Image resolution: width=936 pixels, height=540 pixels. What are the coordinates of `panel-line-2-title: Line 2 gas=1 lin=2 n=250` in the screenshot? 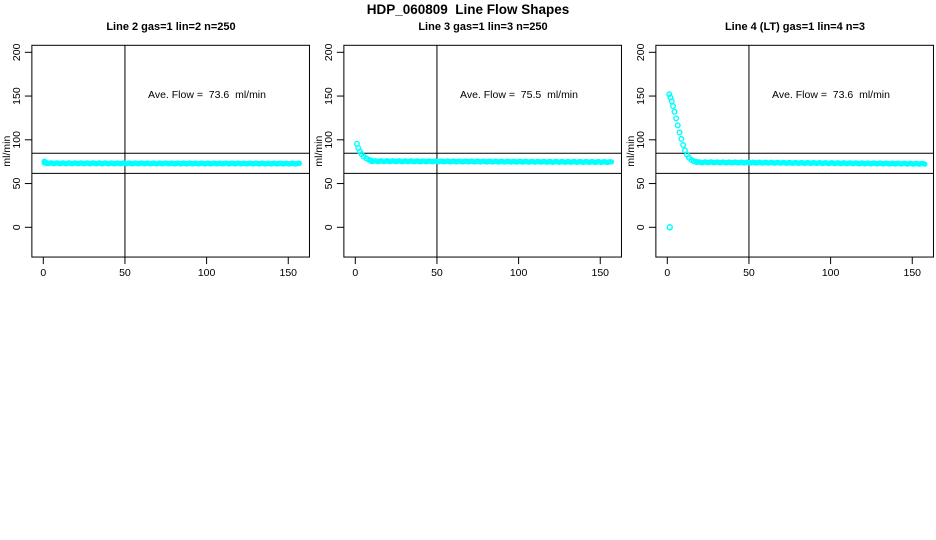 It's located at (171, 27).